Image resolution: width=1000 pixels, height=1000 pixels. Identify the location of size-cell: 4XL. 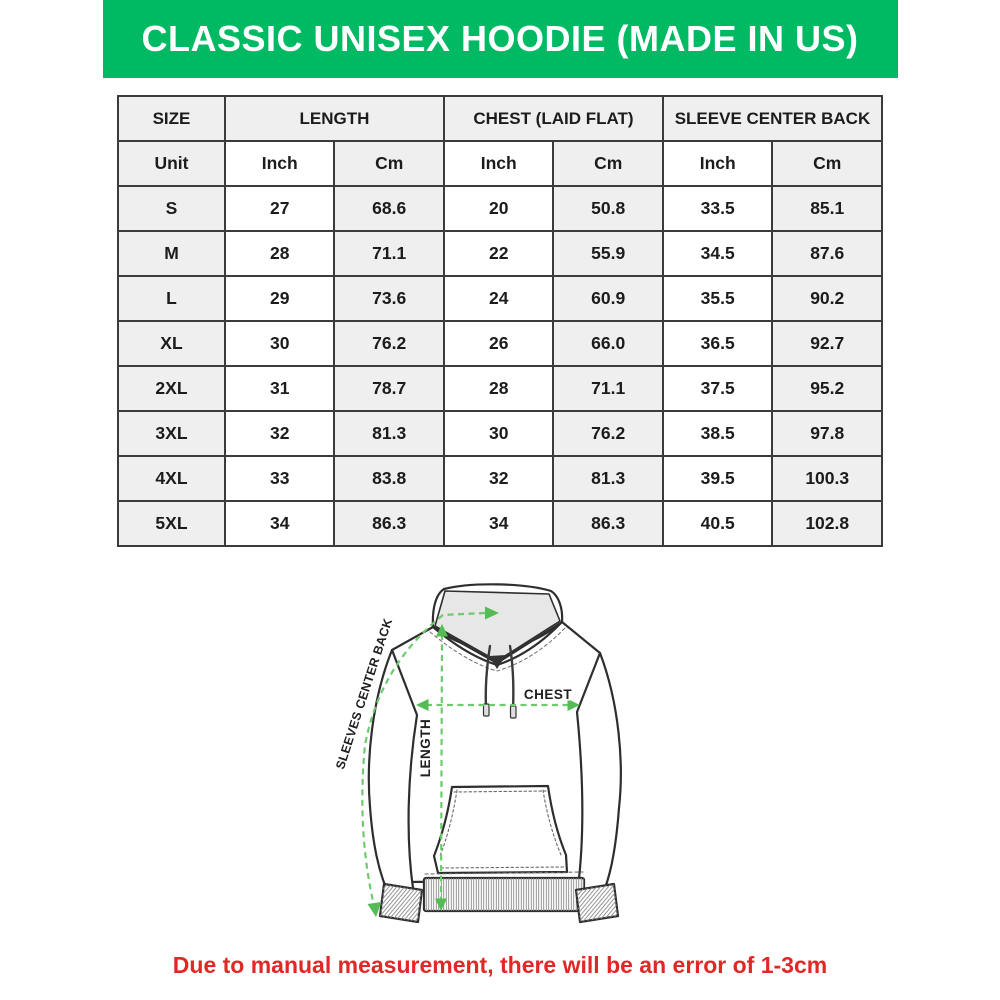
(171, 478).